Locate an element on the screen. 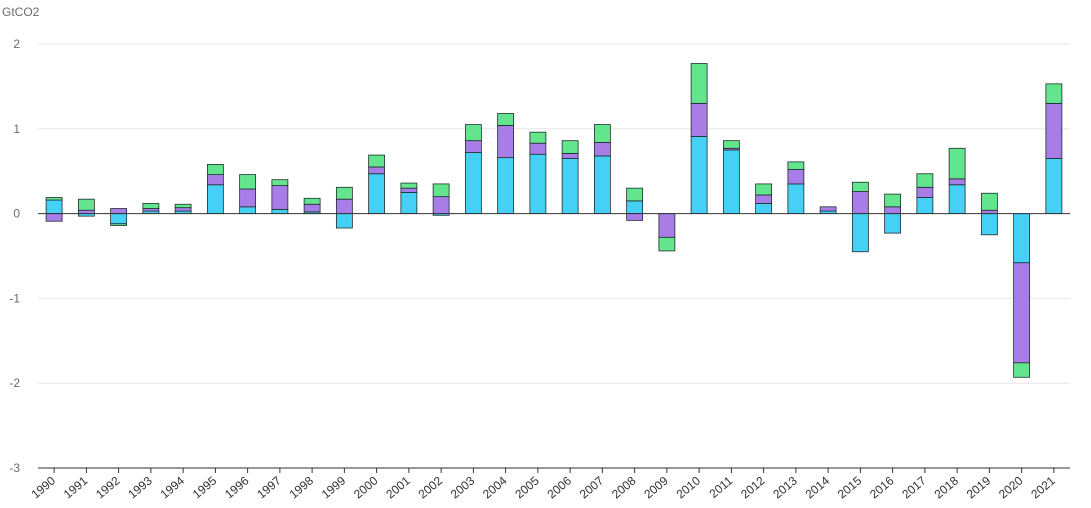  x-tick-label: 2016 is located at coordinates (882, 487).